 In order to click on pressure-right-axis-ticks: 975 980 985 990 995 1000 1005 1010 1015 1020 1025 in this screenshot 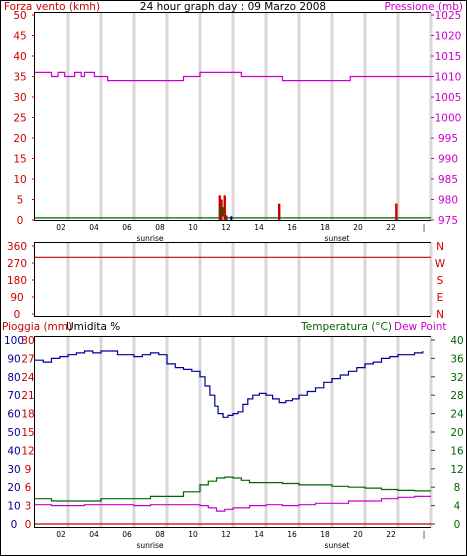, I will do `click(446, 118)`.